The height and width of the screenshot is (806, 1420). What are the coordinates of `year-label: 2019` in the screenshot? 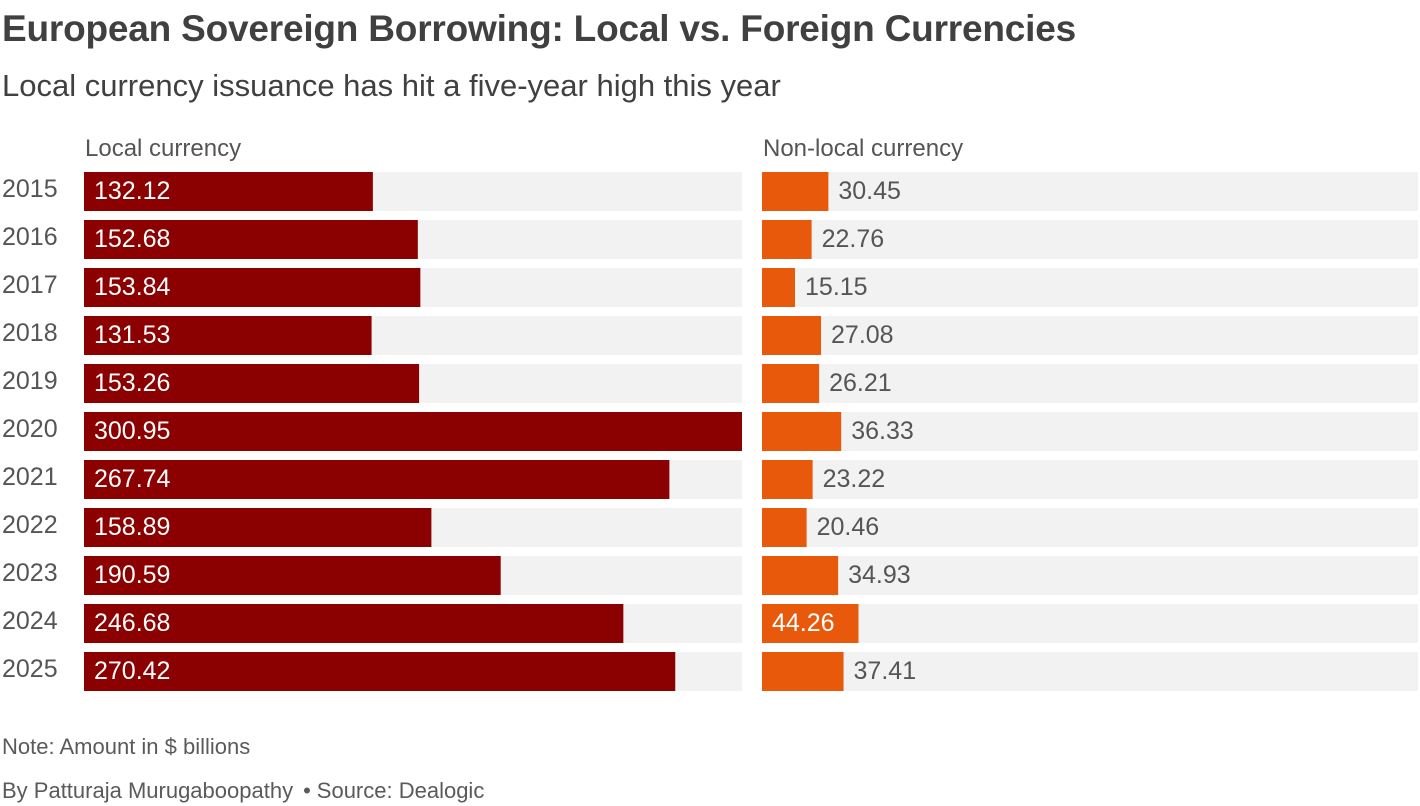 It's located at (30, 381).